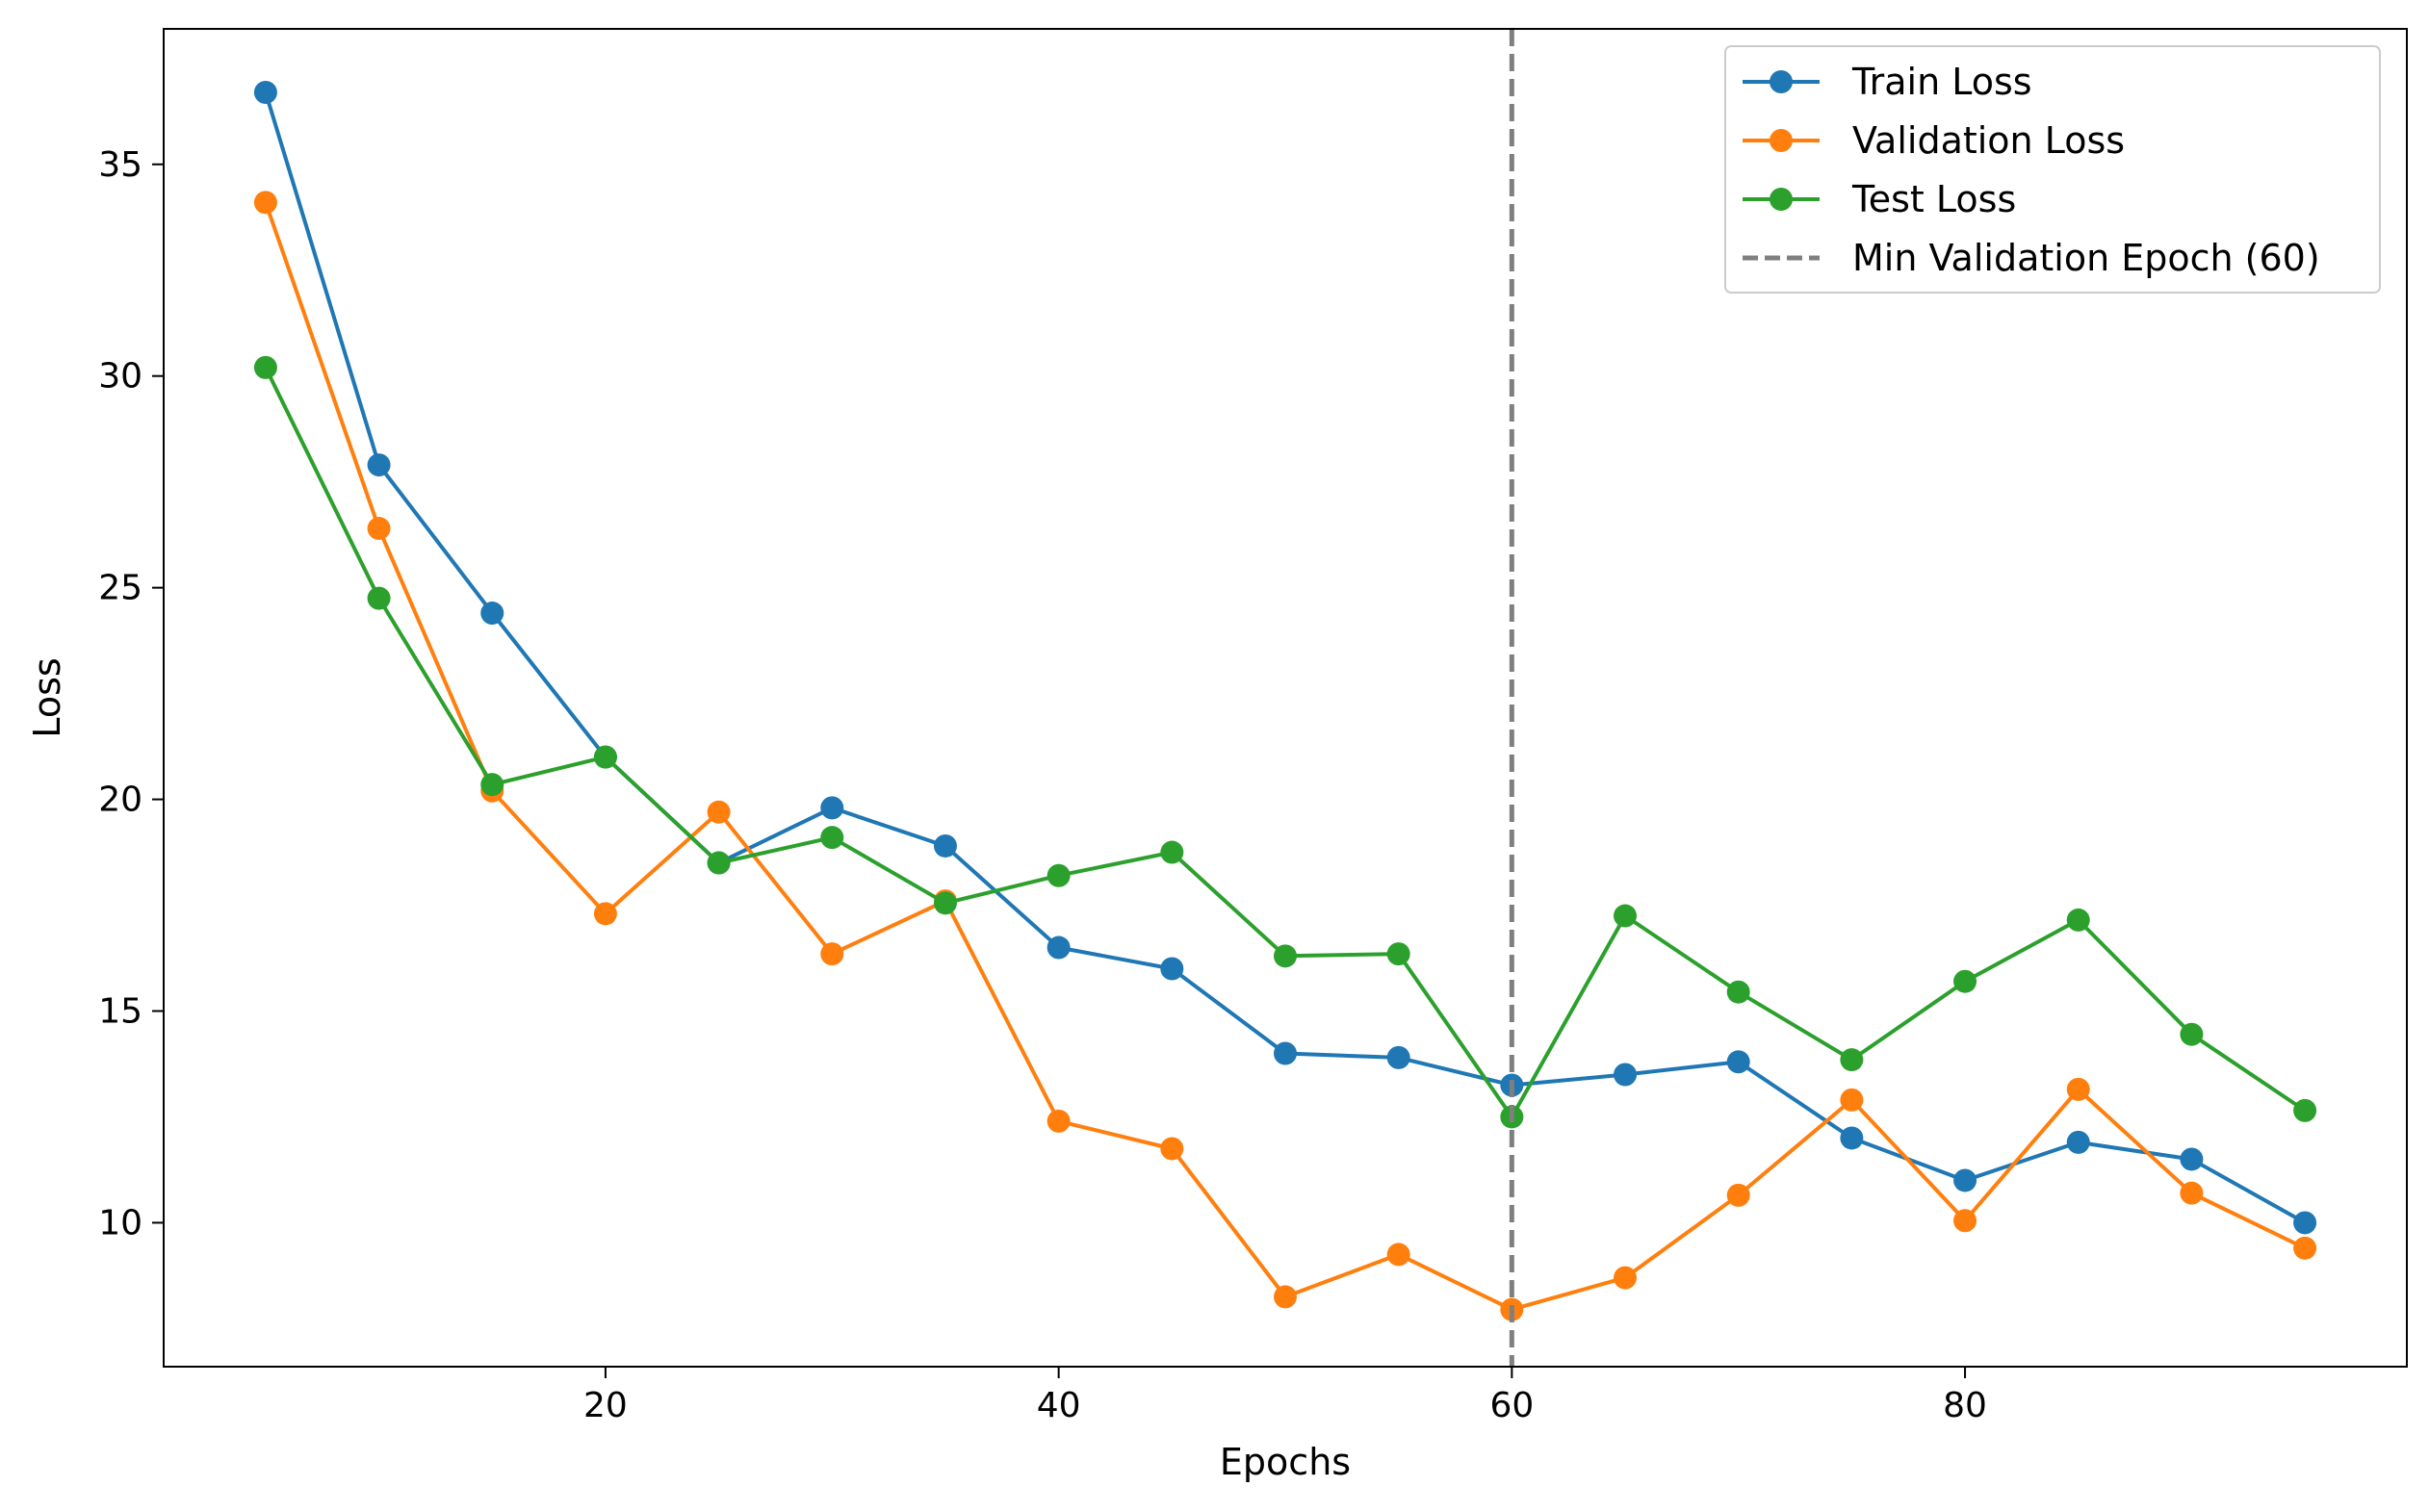  Describe the element at coordinates (2086, 258) in the screenshot. I see `legend-label: Min Validation Epoch (60)` at that location.